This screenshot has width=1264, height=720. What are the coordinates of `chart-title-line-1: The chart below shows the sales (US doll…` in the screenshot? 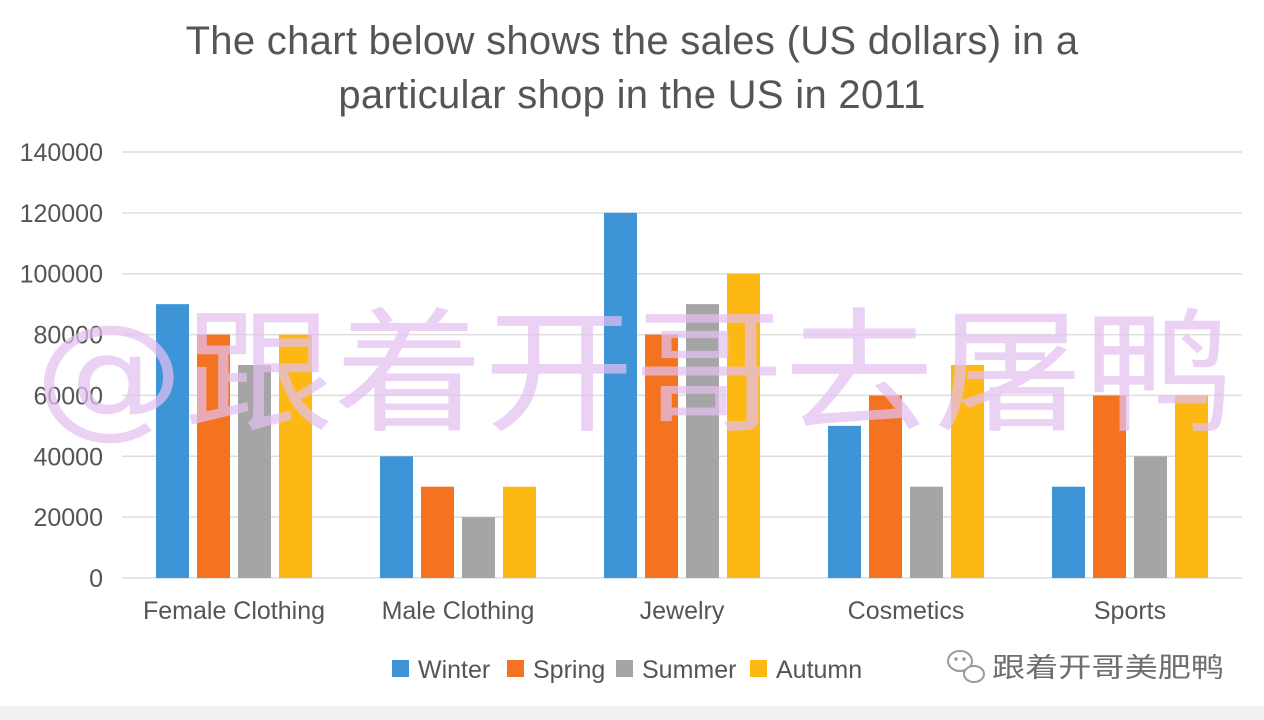 It's located at (632, 41).